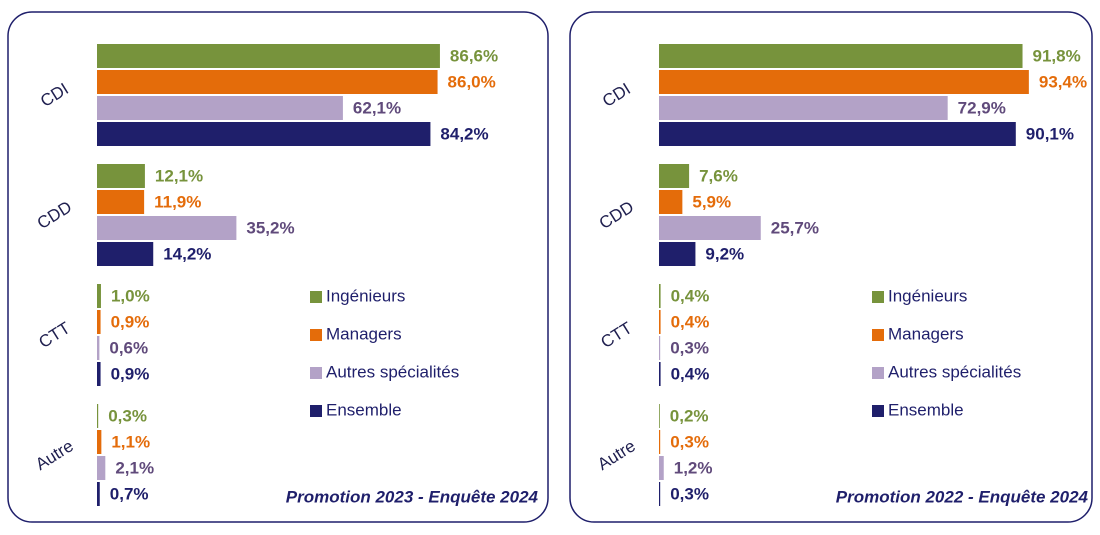 Image resolution: width=1100 pixels, height=535 pixels. What do you see at coordinates (982, 107) in the screenshot?
I see `value-label: 72,9%` at bounding box center [982, 107].